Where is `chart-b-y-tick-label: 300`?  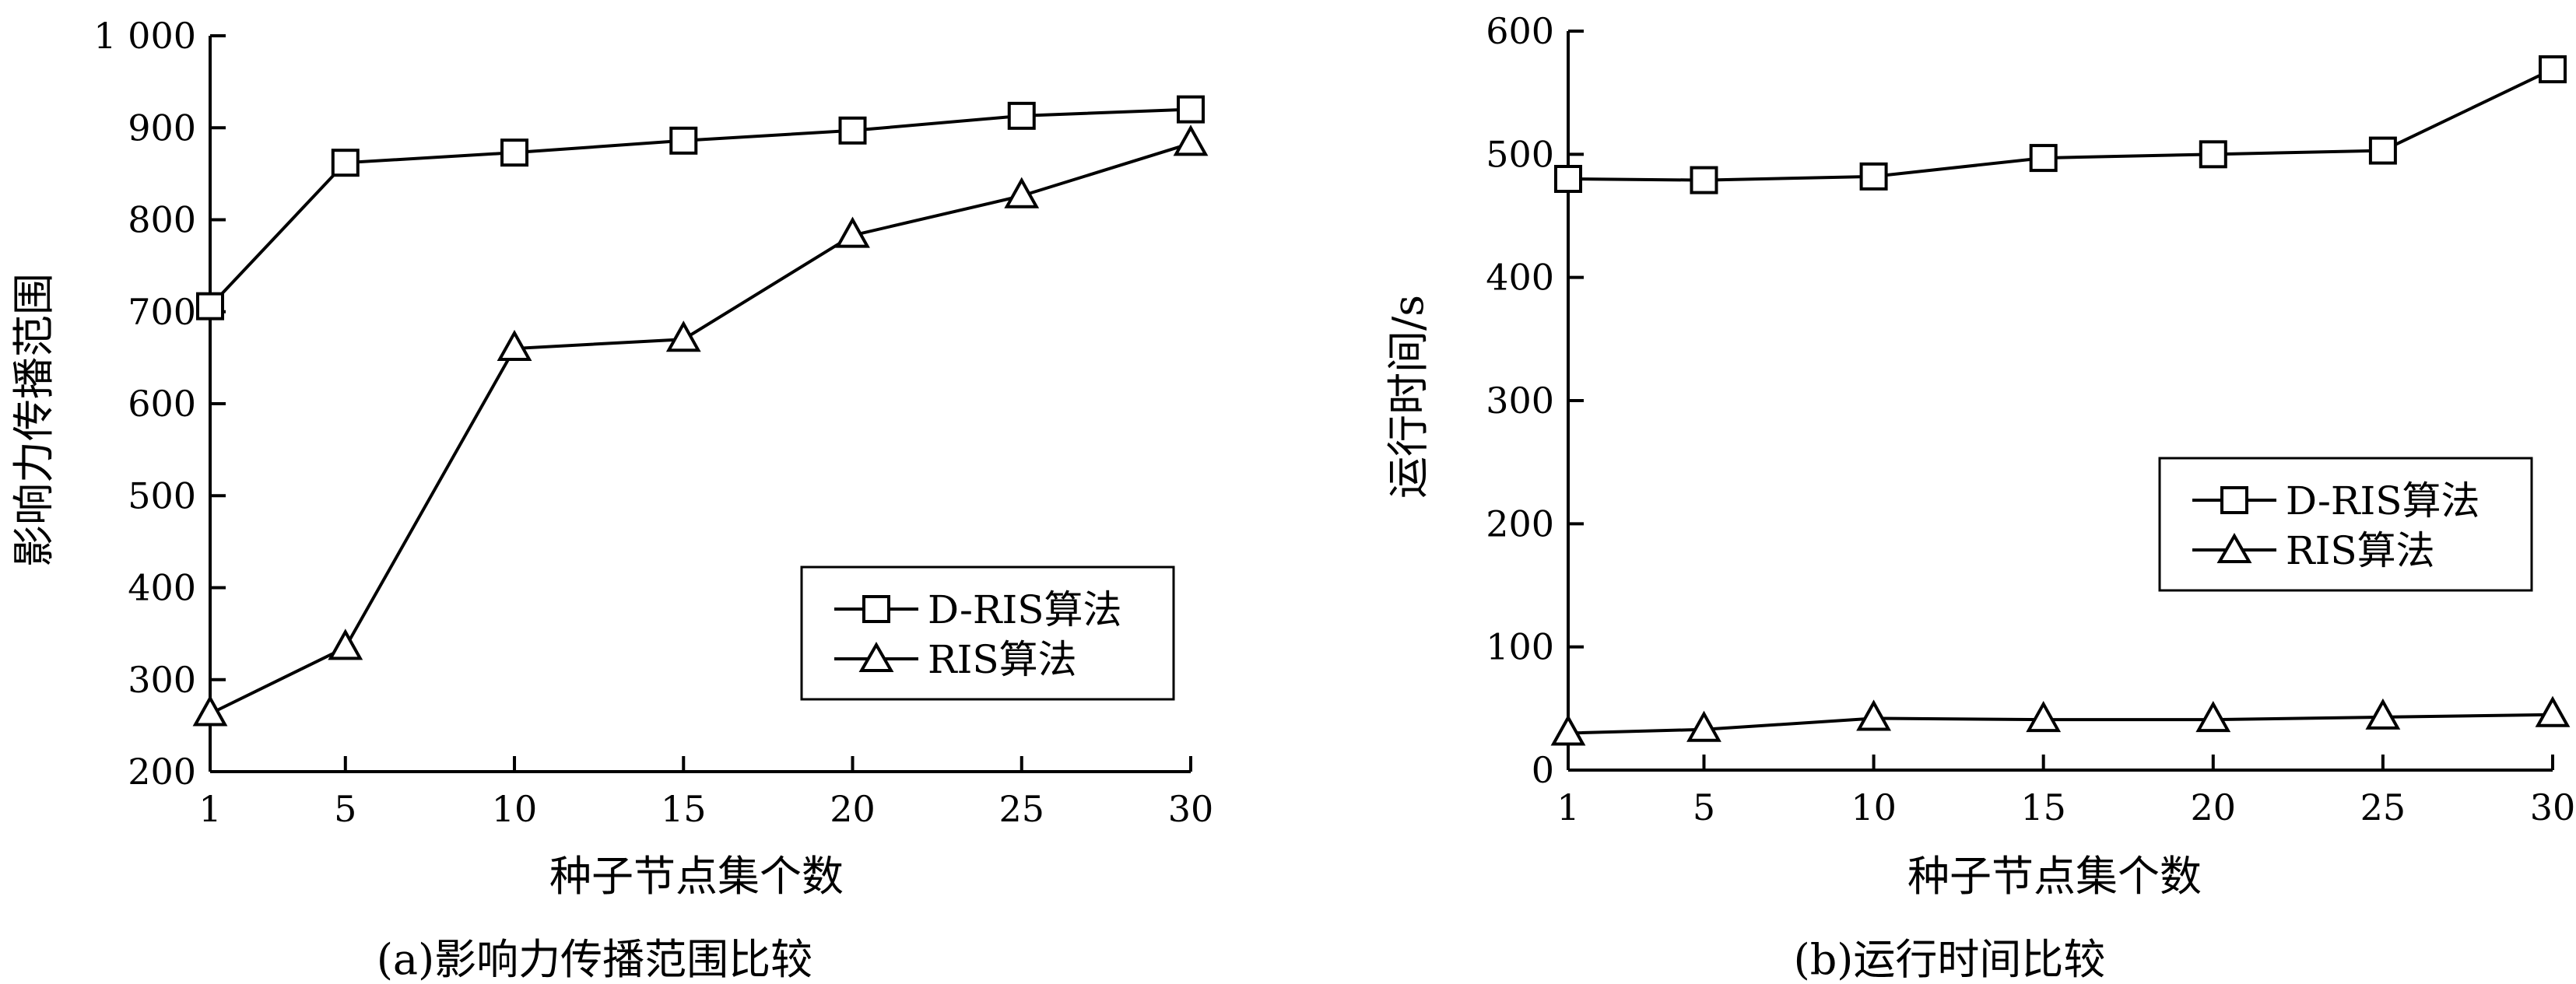 chart-b-y-tick-label: 300 is located at coordinates (1520, 401).